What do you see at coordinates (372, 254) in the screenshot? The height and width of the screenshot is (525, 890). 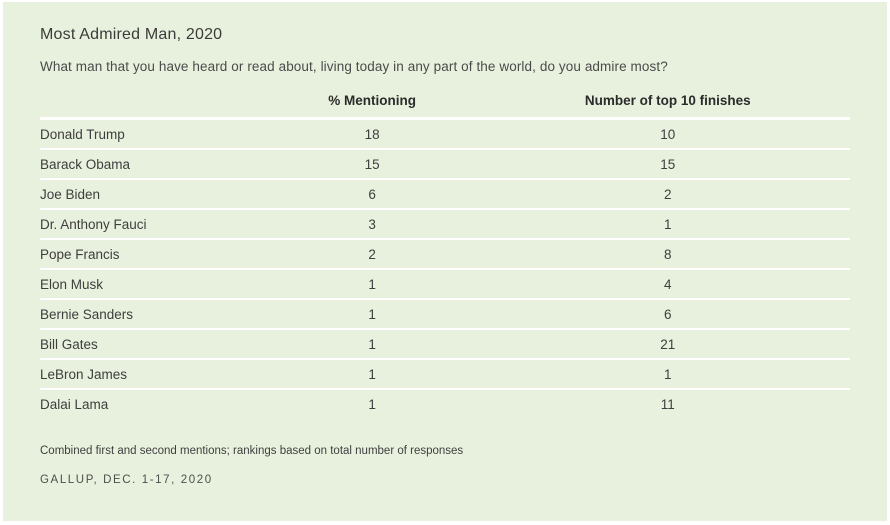 I see `pct-mentioning-value: 2` at bounding box center [372, 254].